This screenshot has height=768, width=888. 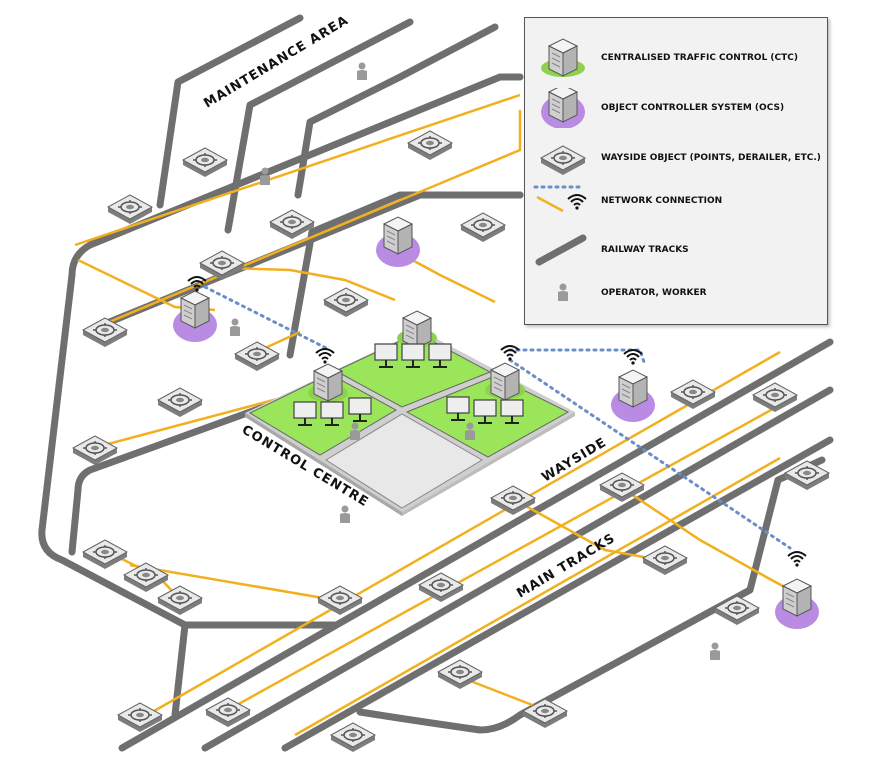 I want to click on legend-ctc: CENTRALISED TRAFFIC CONTROL (CTC), so click(x=676, y=58).